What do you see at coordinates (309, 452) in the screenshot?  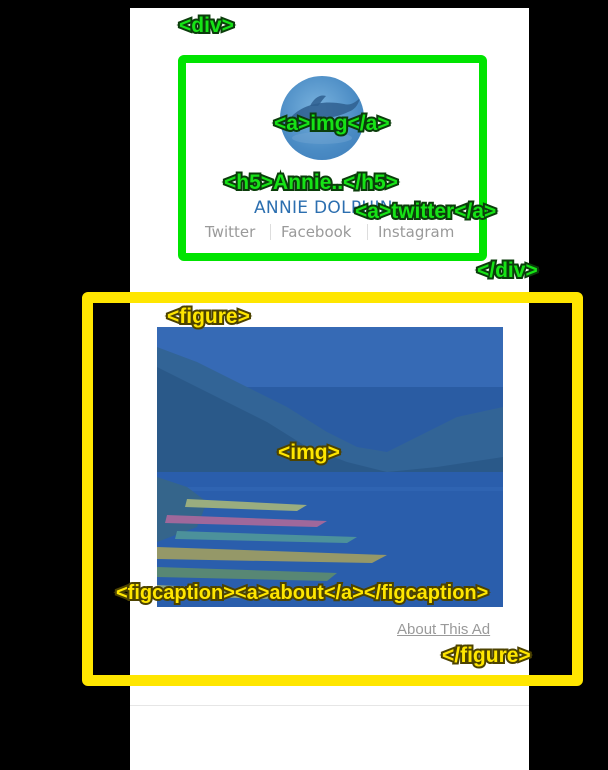 I see `img-tag: <img>` at bounding box center [309, 452].